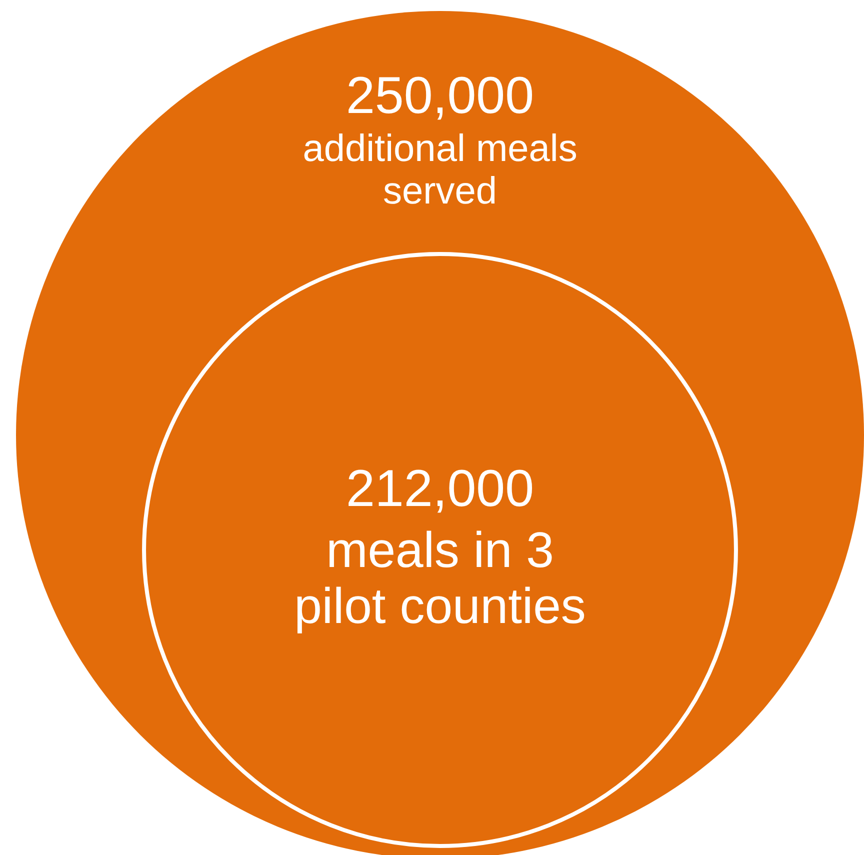 The width and height of the screenshot is (864, 855). What do you see at coordinates (440, 170) in the screenshot?
I see `category-label: additional meals served` at bounding box center [440, 170].